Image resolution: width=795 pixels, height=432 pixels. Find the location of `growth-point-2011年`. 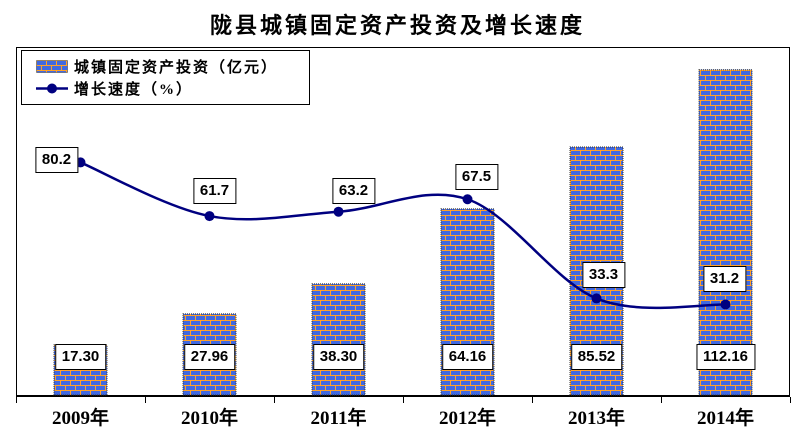

growth-point-2011年 is located at coordinates (338, 211).